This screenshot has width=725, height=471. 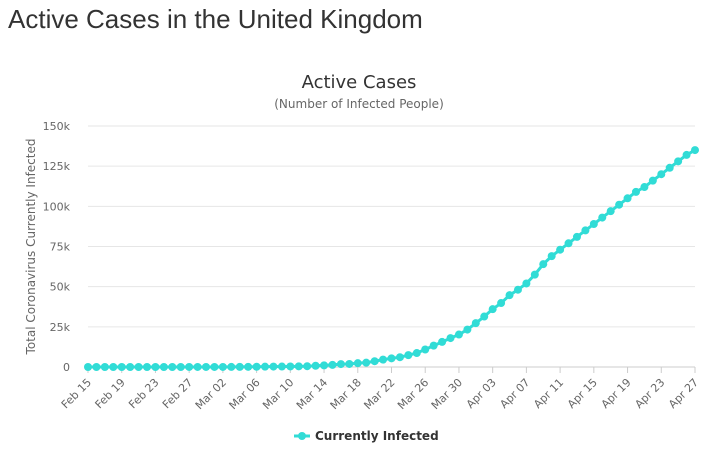 I want to click on y-tick-label: 150k, so click(x=57, y=126).